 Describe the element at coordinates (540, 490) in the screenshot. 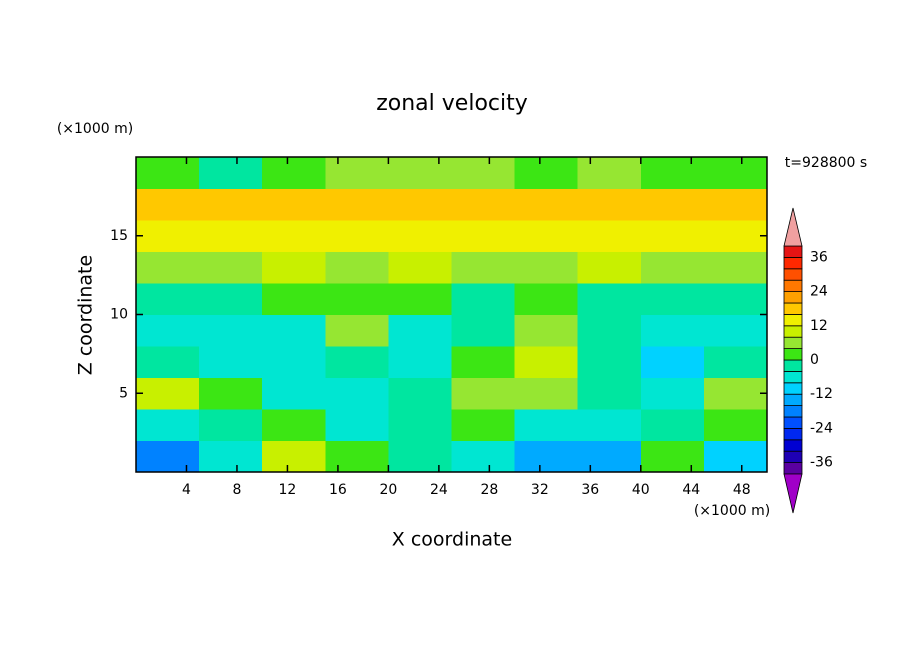

I see `x-tick-label: 32` at that location.